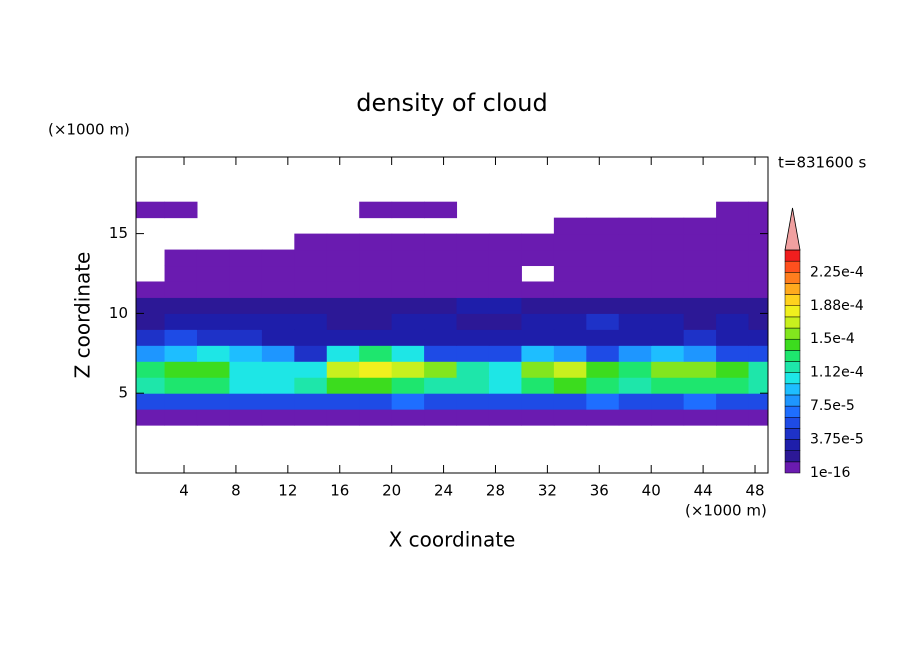  I want to click on x-tick-label: 44, so click(703, 491).